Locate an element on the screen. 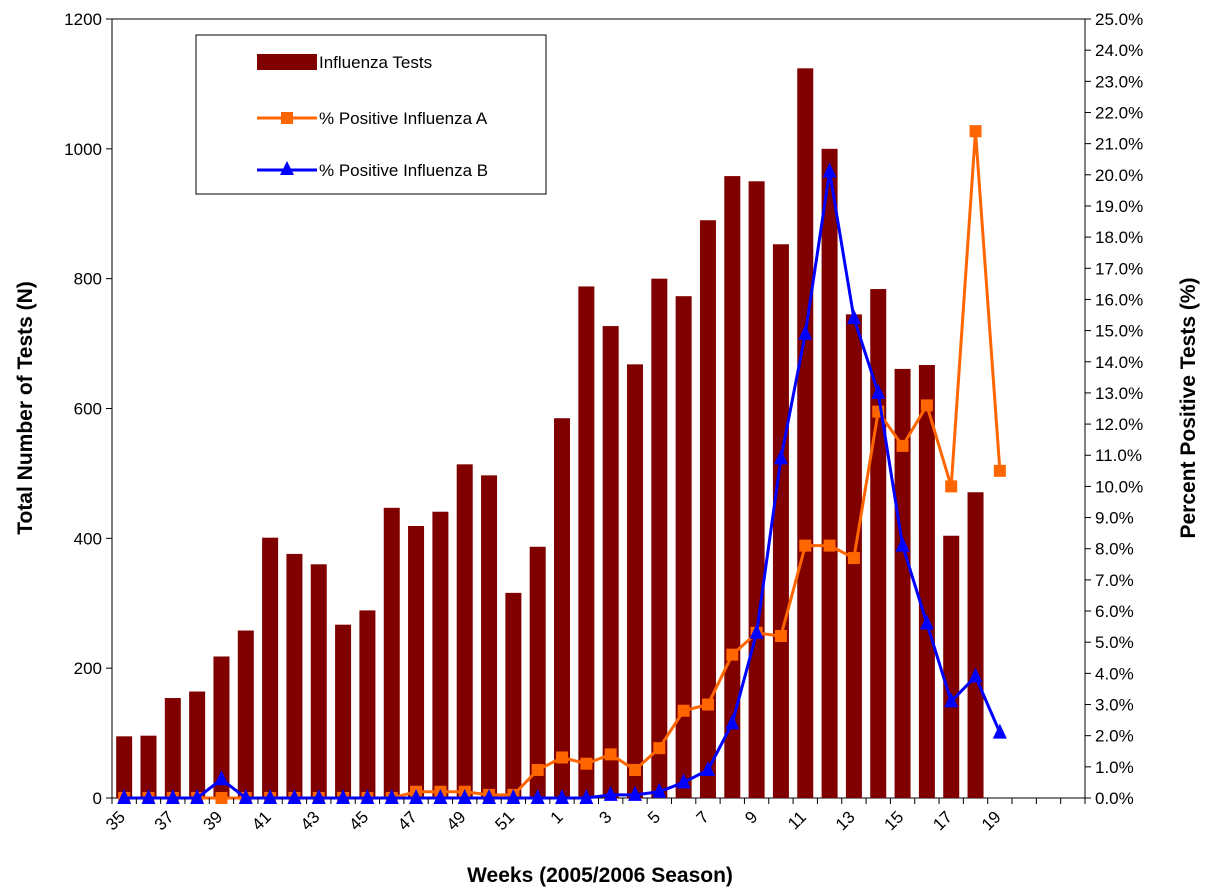 This screenshot has height=892, width=1207. x-tick-label: 35 is located at coordinates (115, 820).